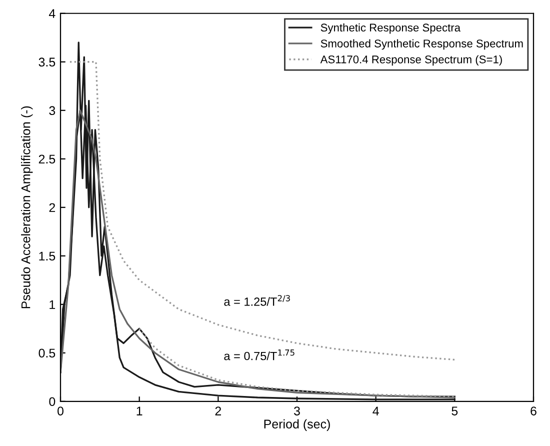 Image resolution: width=550 pixels, height=446 pixels. Describe the element at coordinates (47, 353) in the screenshot. I see `y-tick-label: 0.5` at that location.